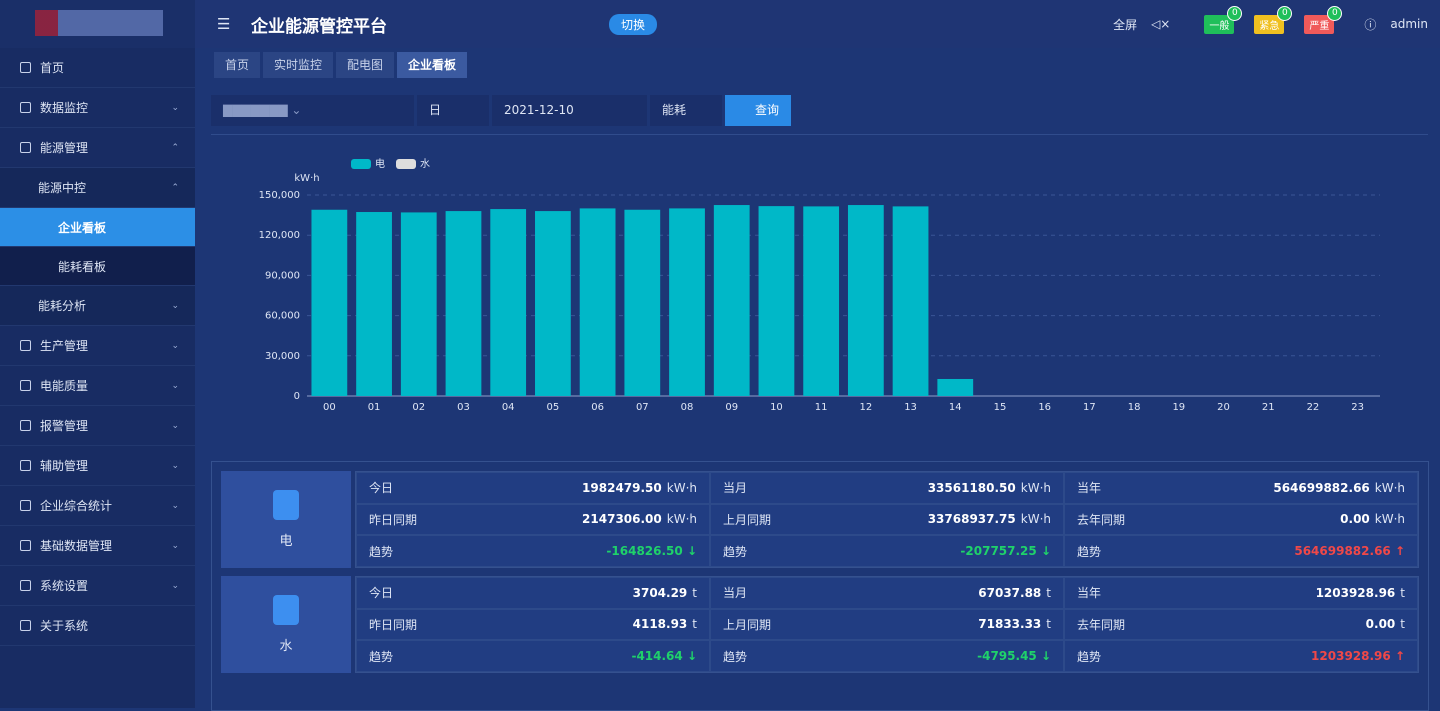 The height and width of the screenshot is (711, 1440). What do you see at coordinates (432, 65) in the screenshot?
I see `tab: 企业看板` at bounding box center [432, 65].